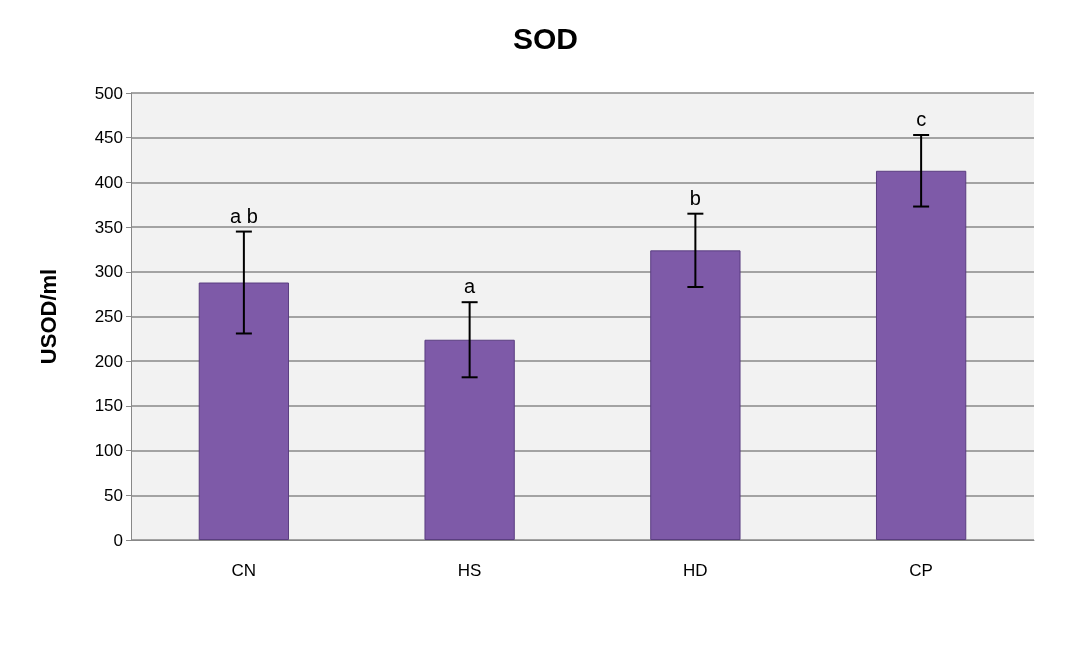  I want to click on chart-title: SOD, so click(545, 38).